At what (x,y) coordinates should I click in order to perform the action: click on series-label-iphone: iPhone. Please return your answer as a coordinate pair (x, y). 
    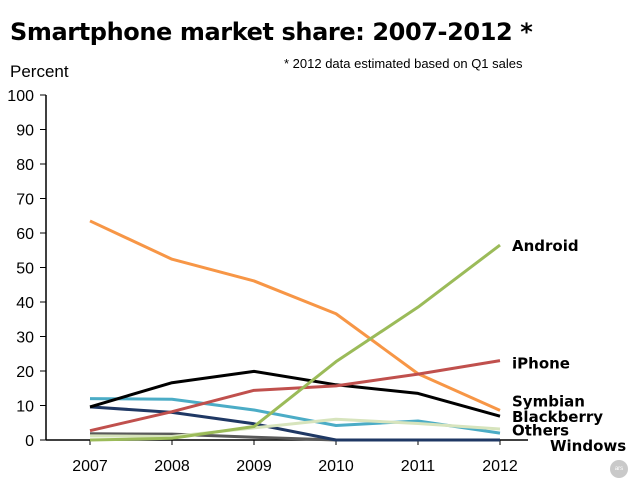
    Looking at the image, I should click on (541, 363).